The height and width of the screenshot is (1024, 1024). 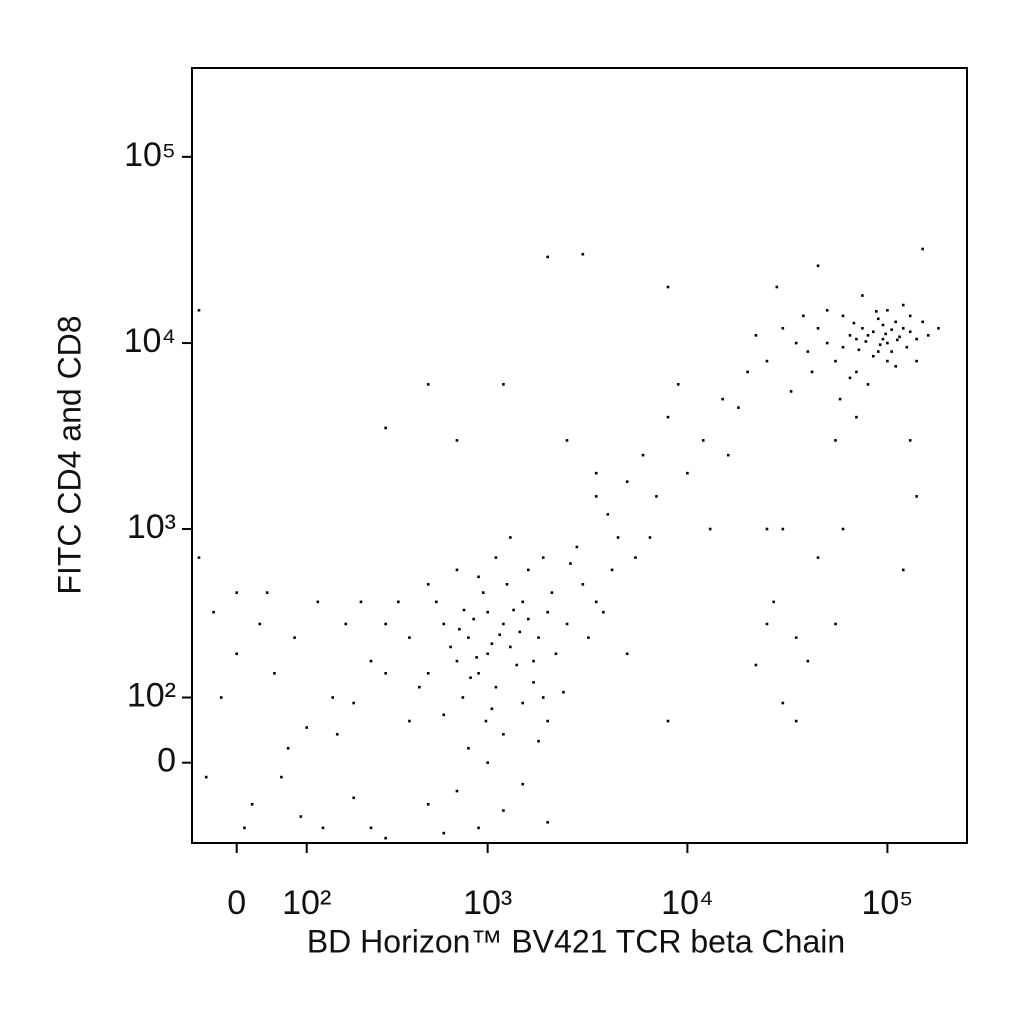 What do you see at coordinates (887, 903) in the screenshot?
I see `x-tick-label: 10⁵` at bounding box center [887, 903].